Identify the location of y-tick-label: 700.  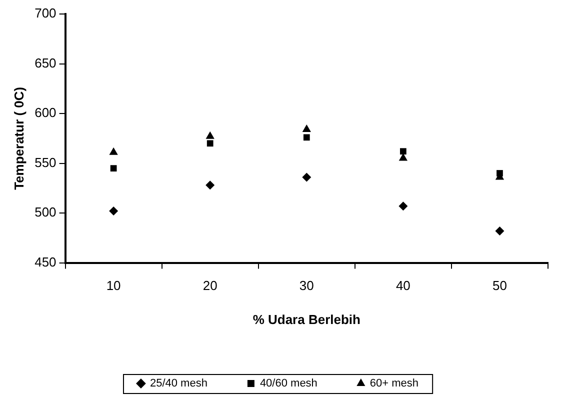
(45, 13).